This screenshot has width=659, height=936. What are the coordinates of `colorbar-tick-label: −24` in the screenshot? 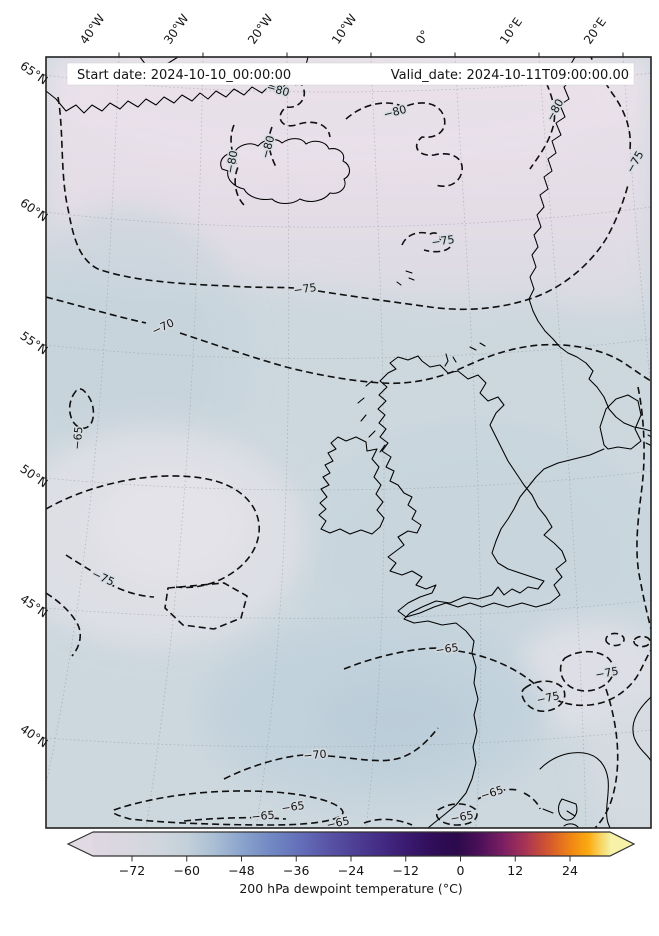 It's located at (351, 870).